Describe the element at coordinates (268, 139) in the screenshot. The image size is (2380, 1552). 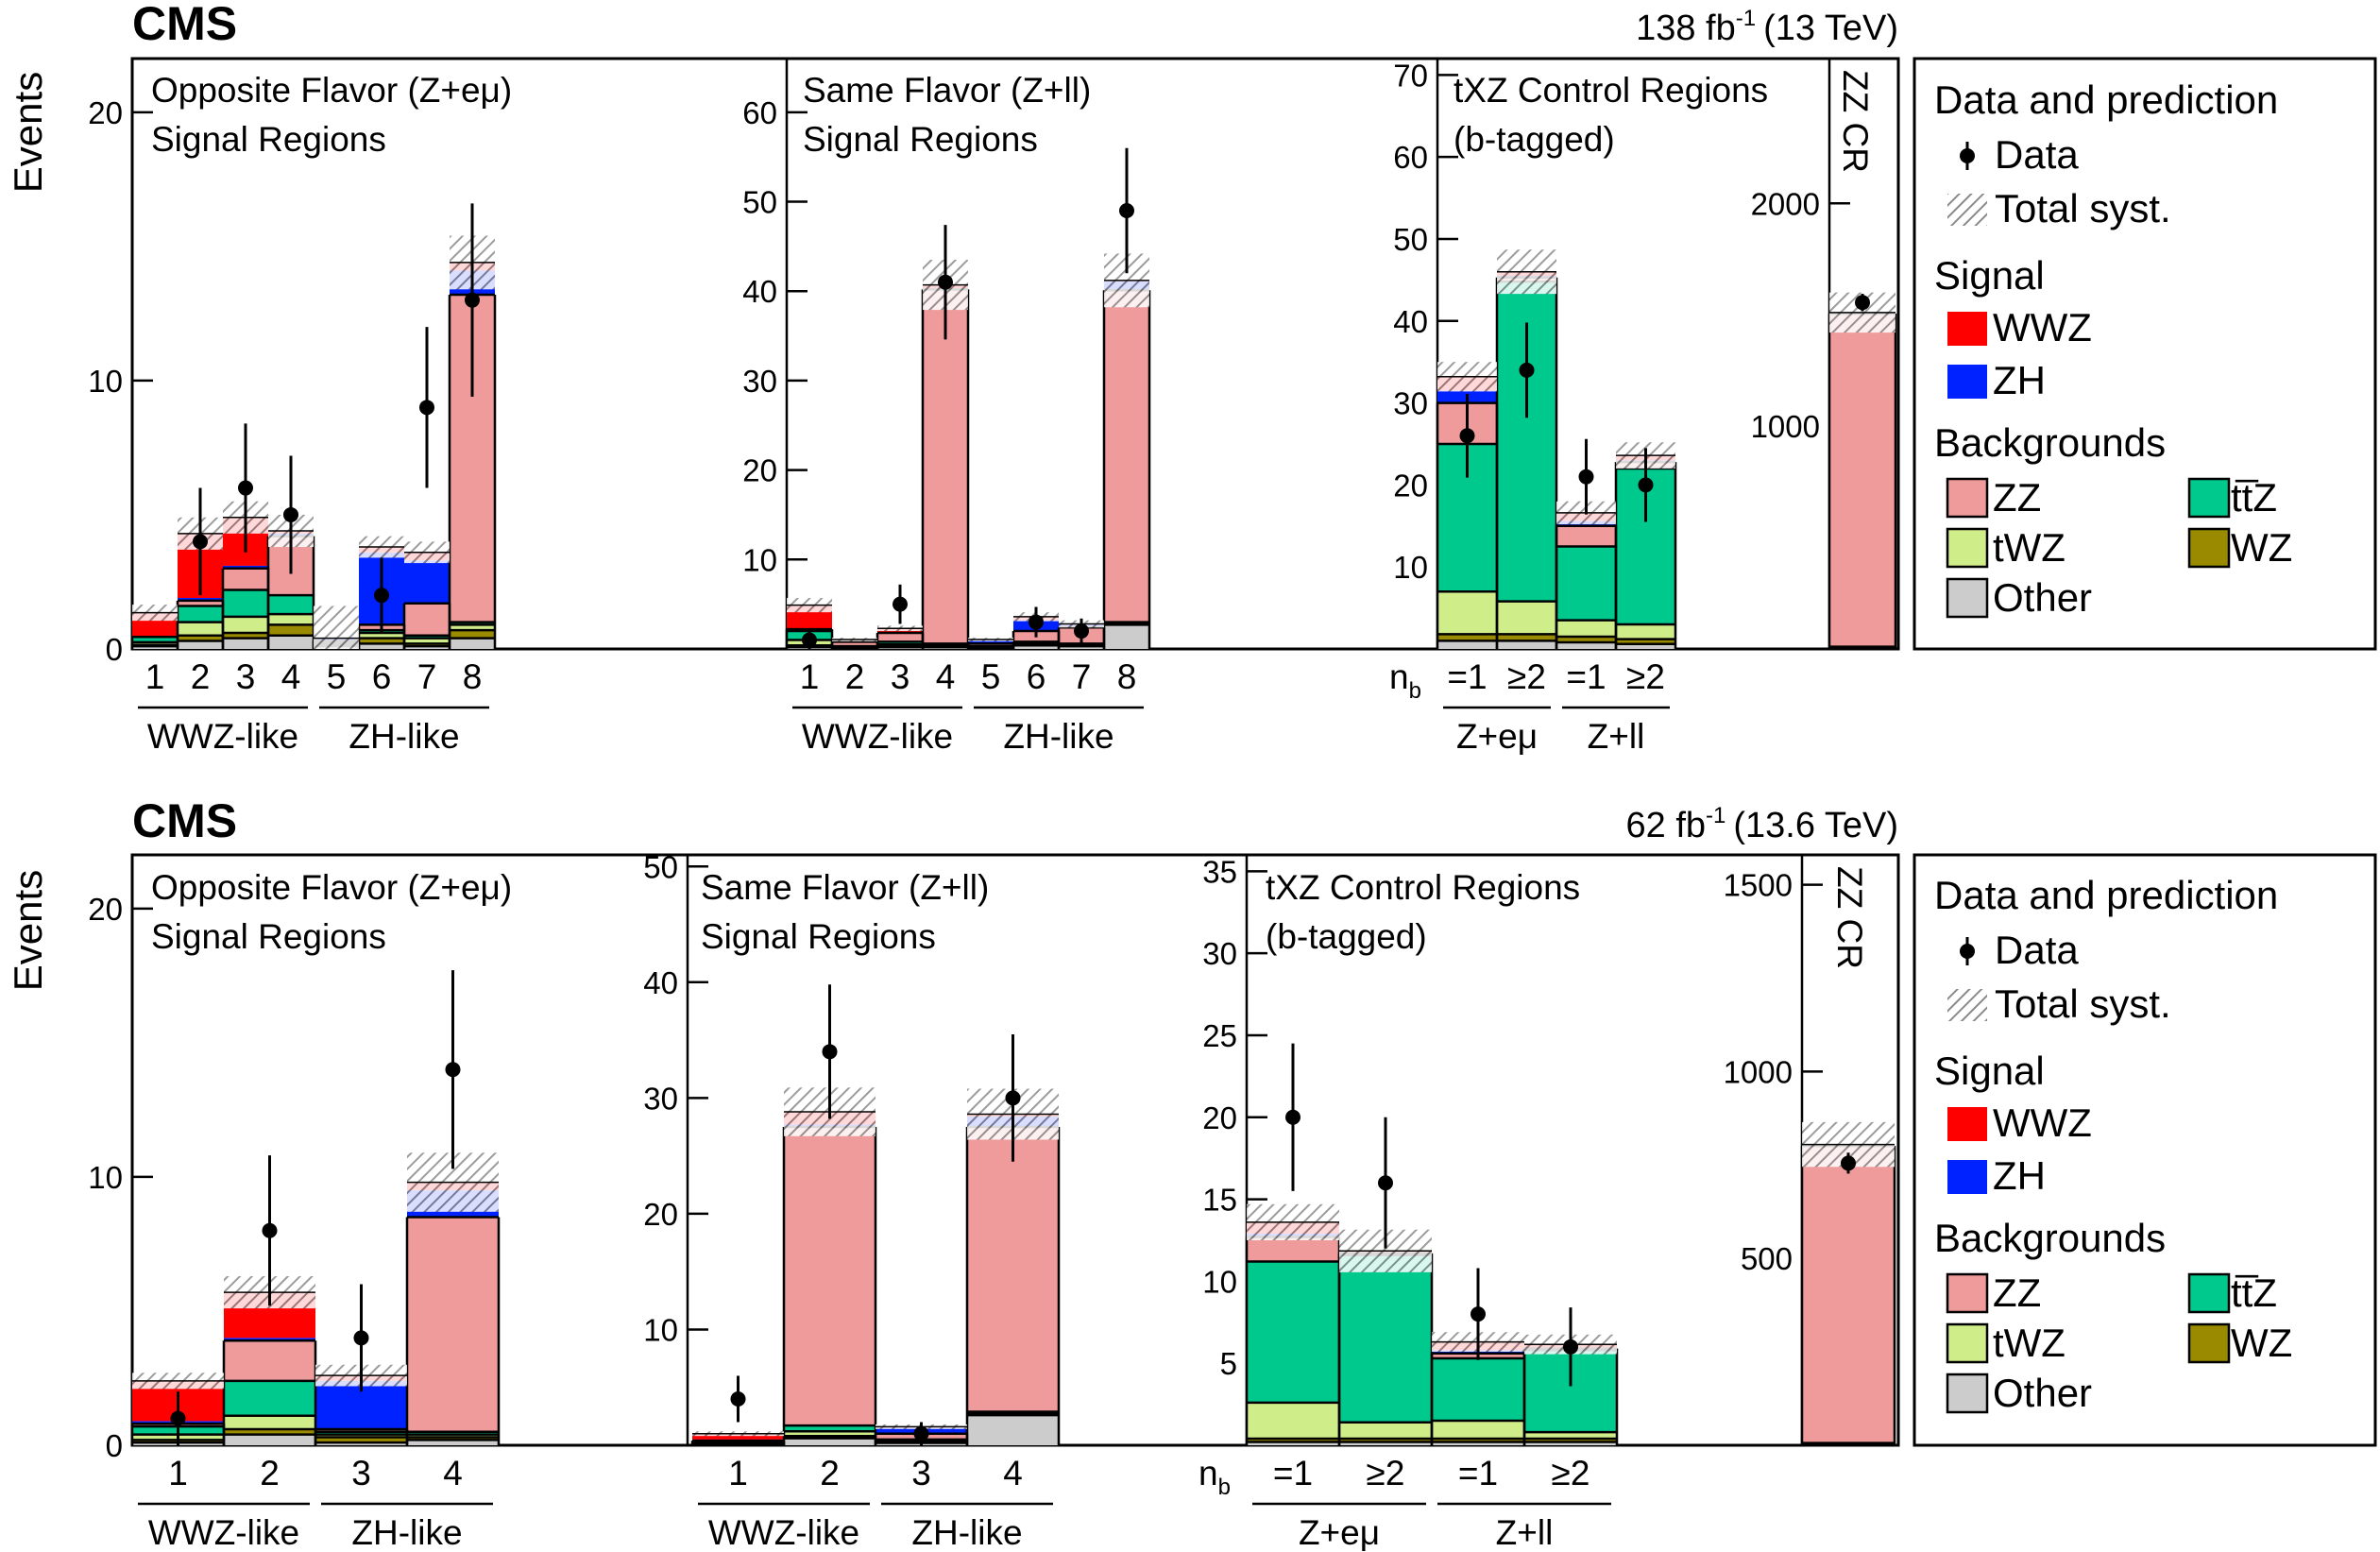
I see `panel-title-line2: Signal Regions` at that location.